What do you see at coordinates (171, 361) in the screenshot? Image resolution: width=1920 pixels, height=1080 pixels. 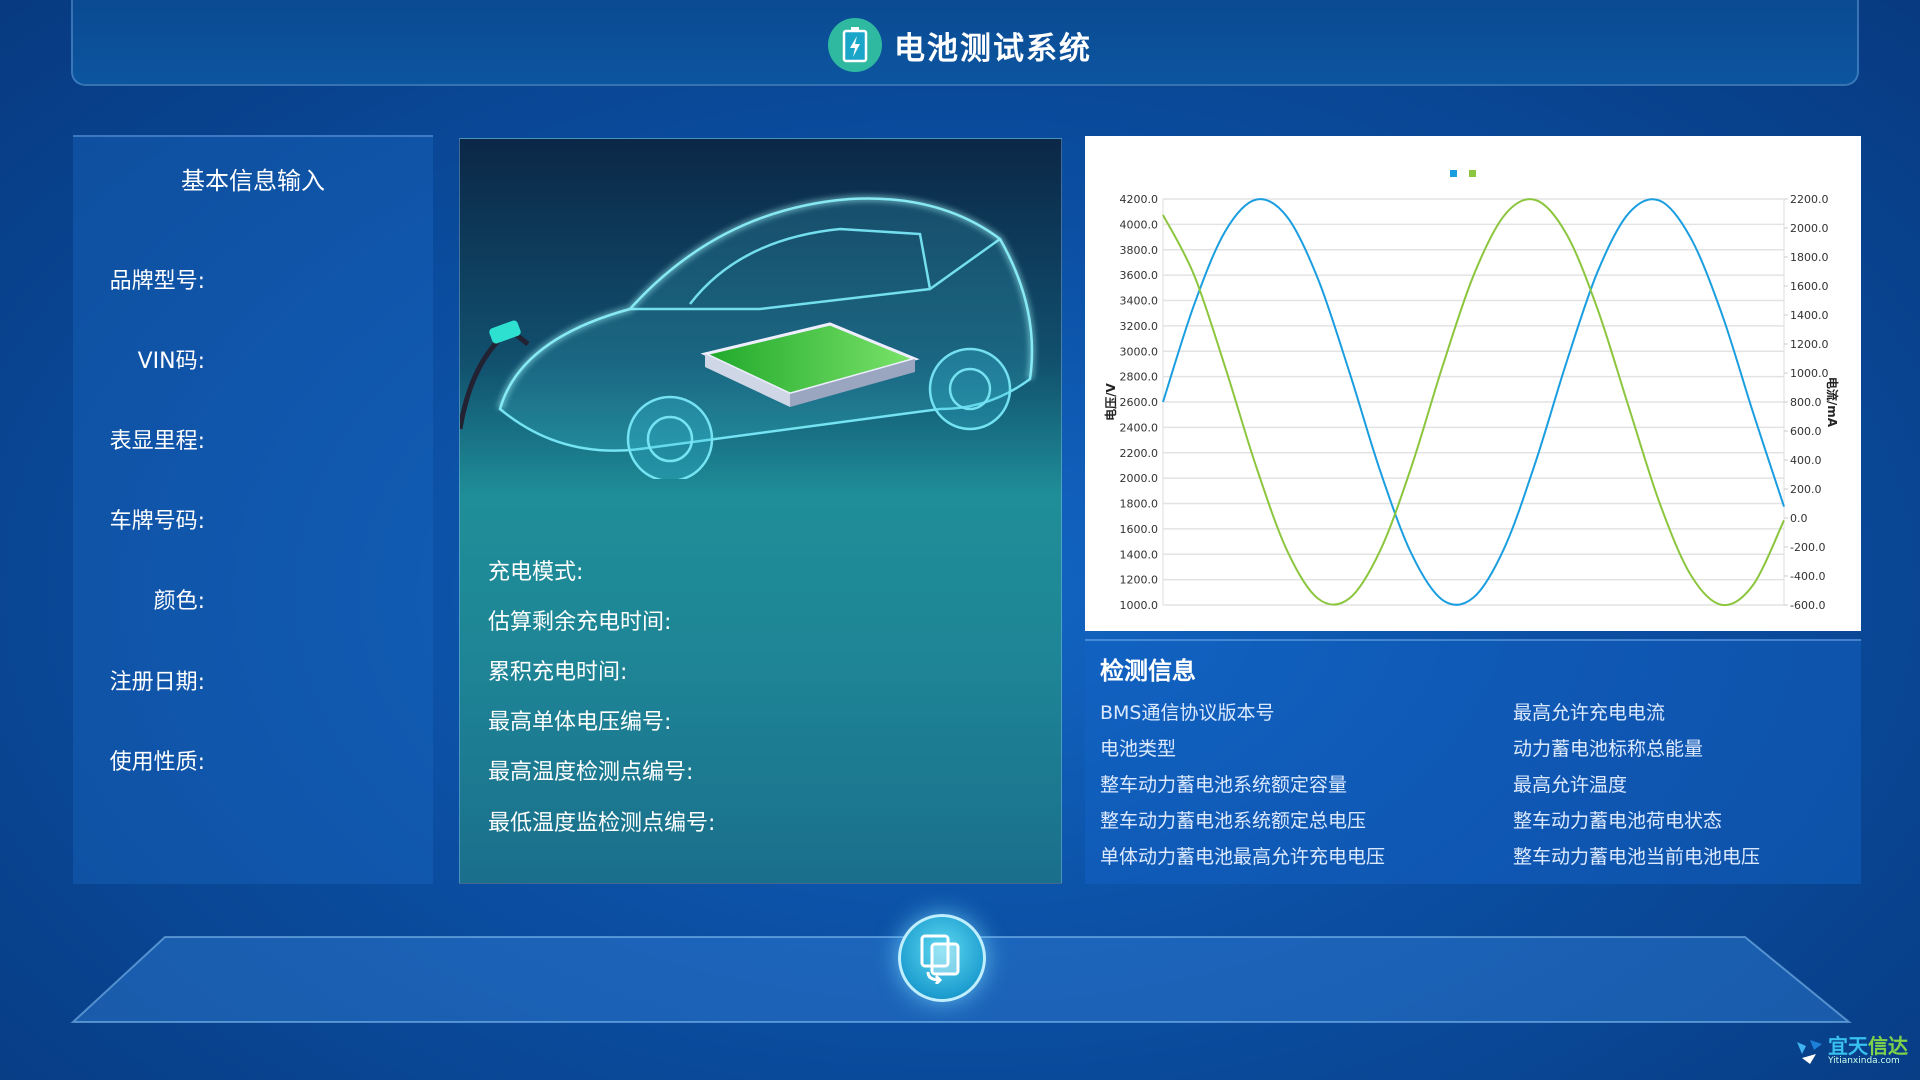 I see `field-vin: VIN码:` at bounding box center [171, 361].